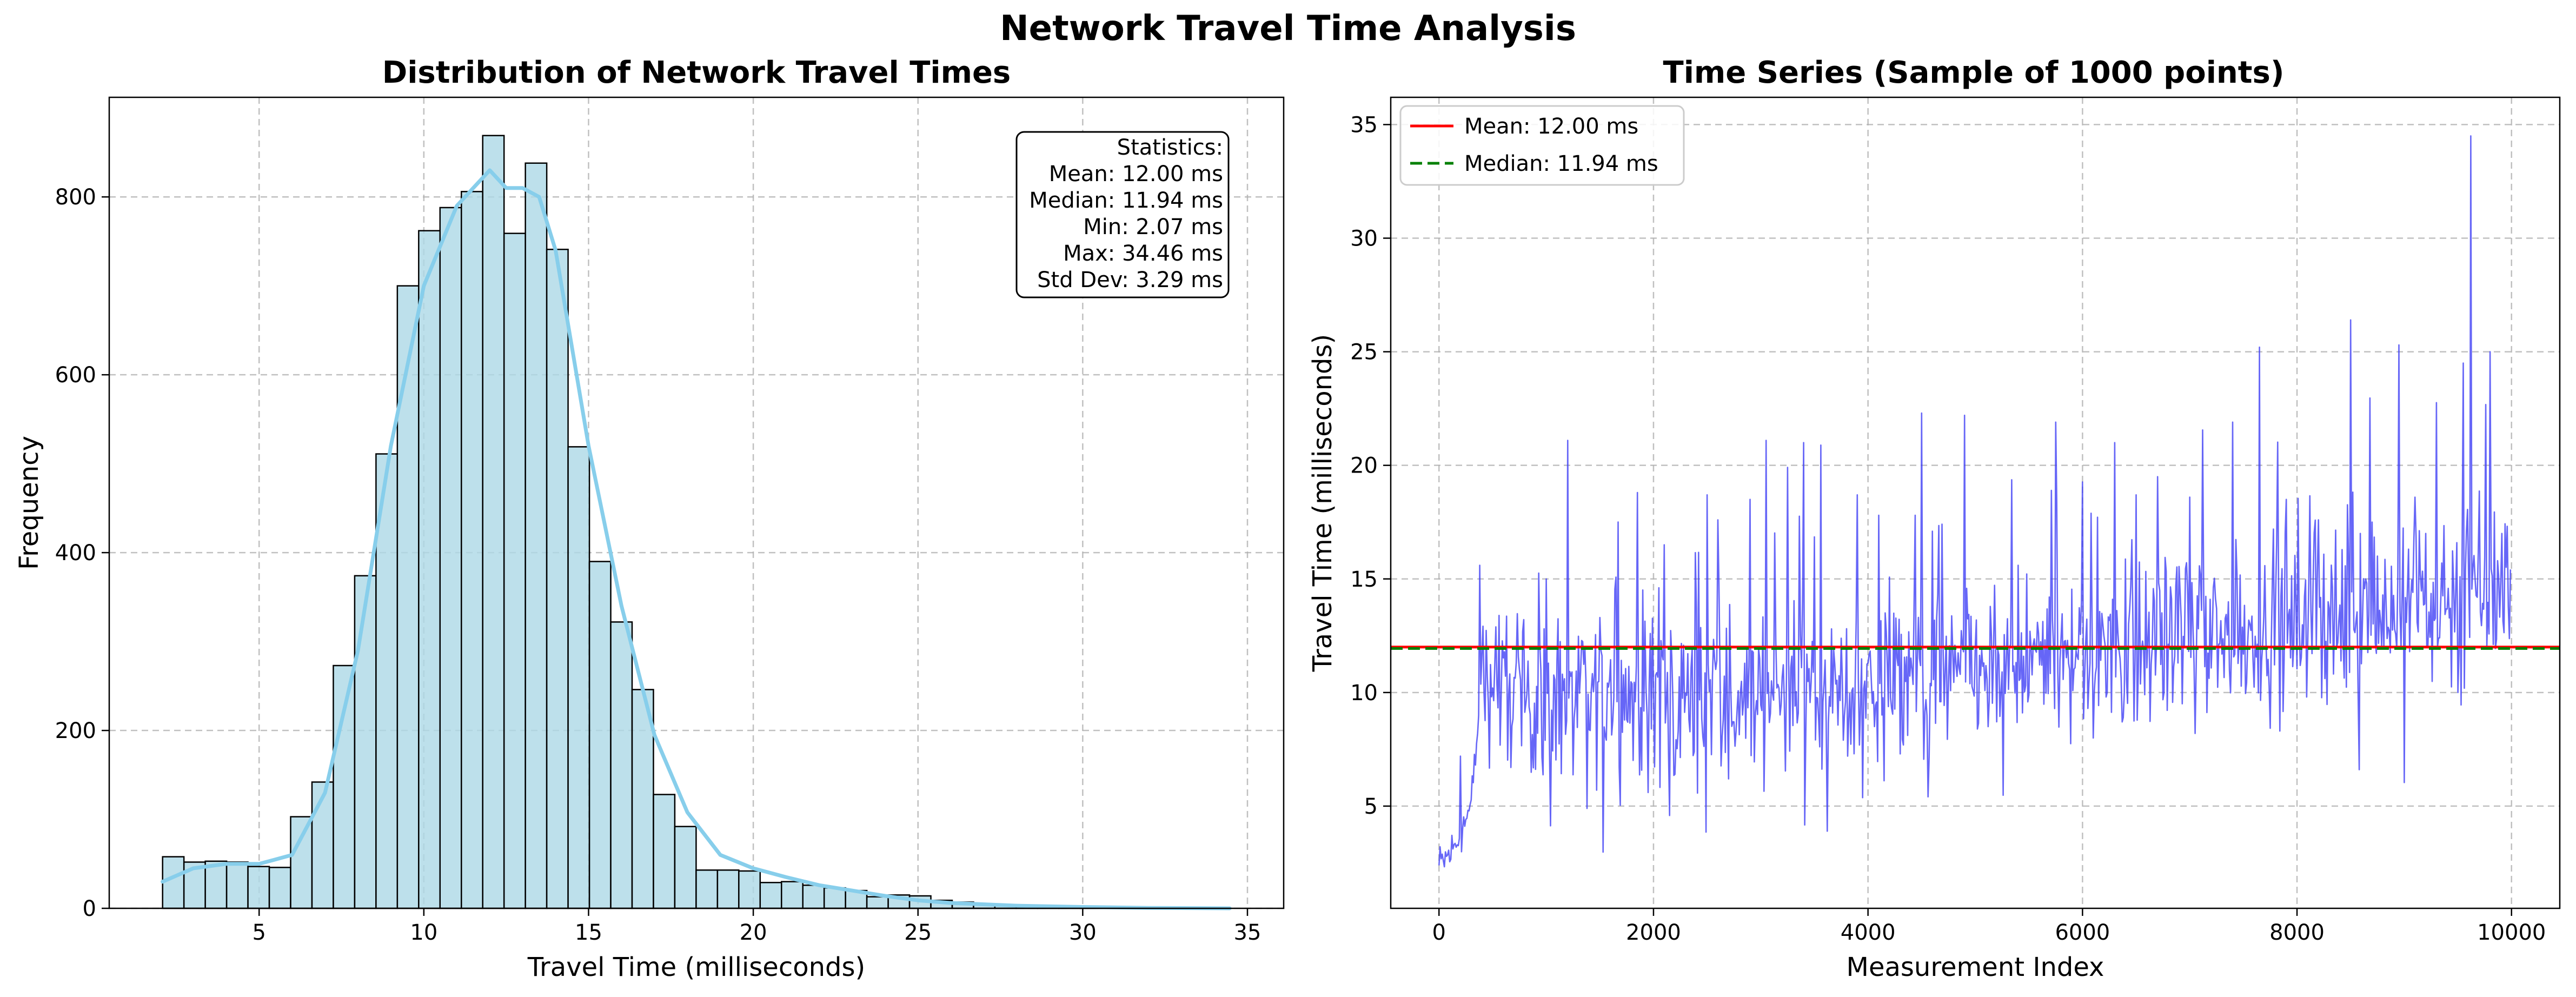 Image resolution: width=2576 pixels, height=997 pixels. What do you see at coordinates (1136, 175) in the screenshot?
I see `stats-mean: Mean: 12.00 ms` at bounding box center [1136, 175].